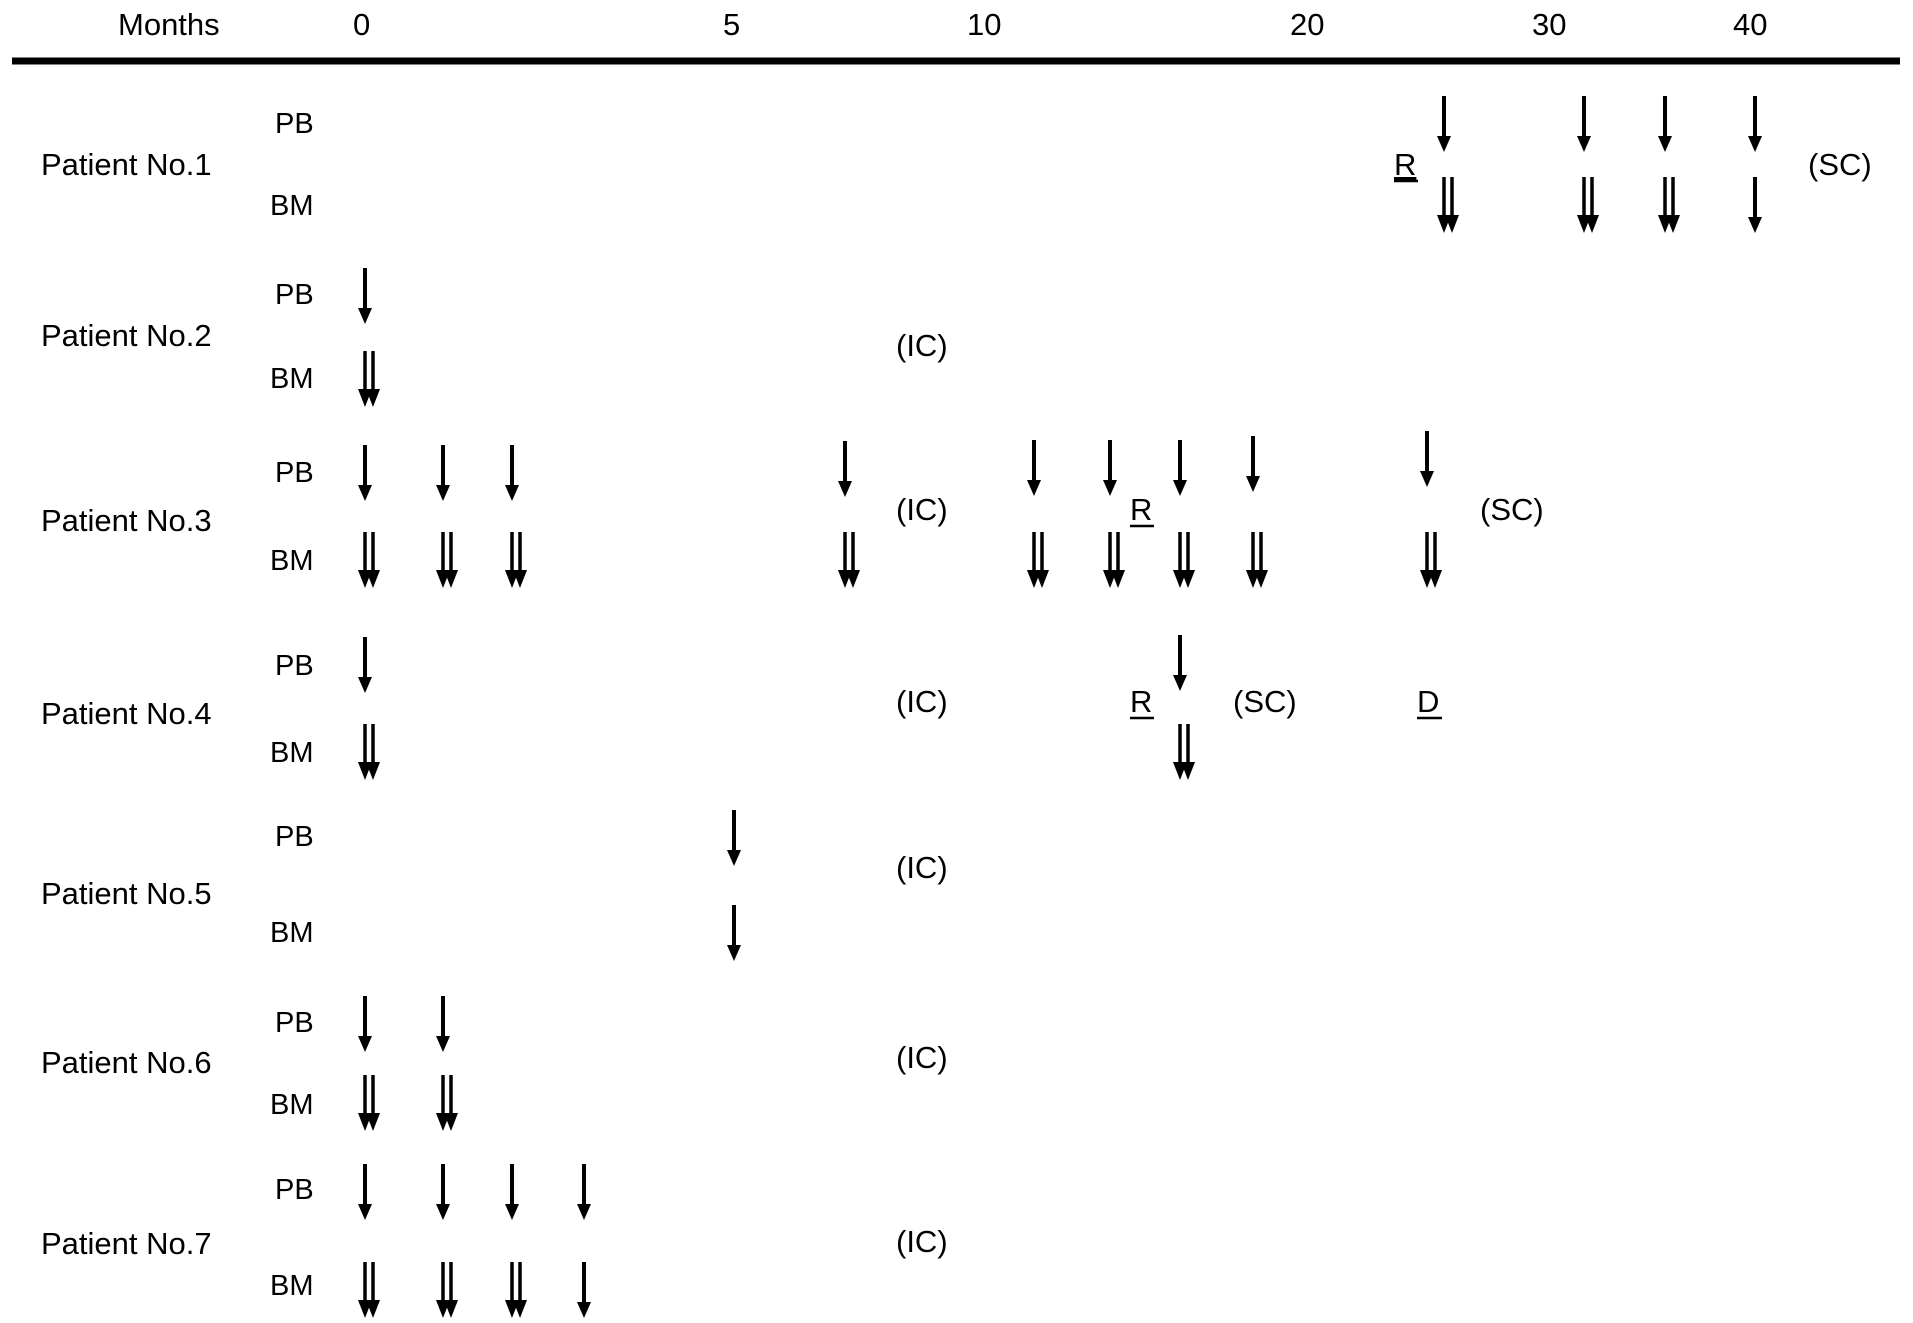  What do you see at coordinates (1750, 24) in the screenshot?
I see `axis-tick-label: 40` at bounding box center [1750, 24].